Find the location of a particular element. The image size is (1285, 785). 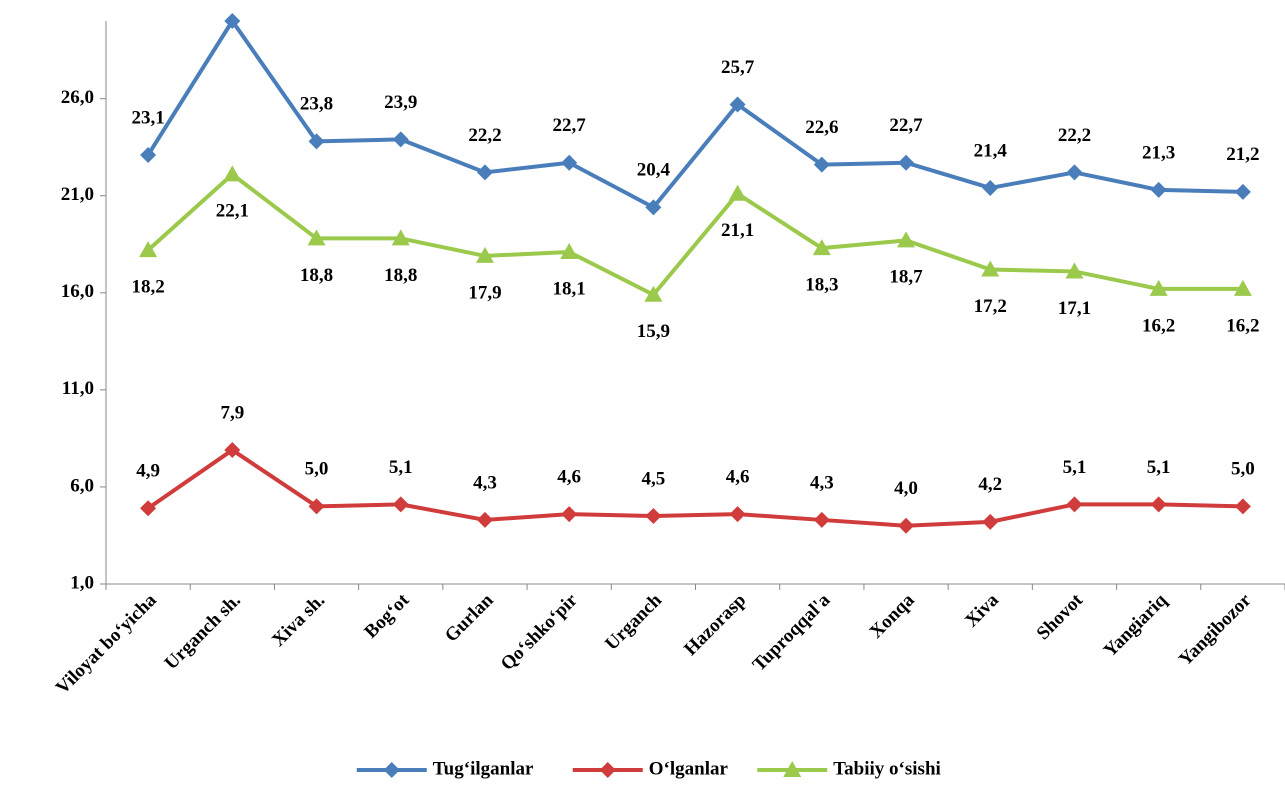

y-tick-label: 16,0 is located at coordinates (77, 291).